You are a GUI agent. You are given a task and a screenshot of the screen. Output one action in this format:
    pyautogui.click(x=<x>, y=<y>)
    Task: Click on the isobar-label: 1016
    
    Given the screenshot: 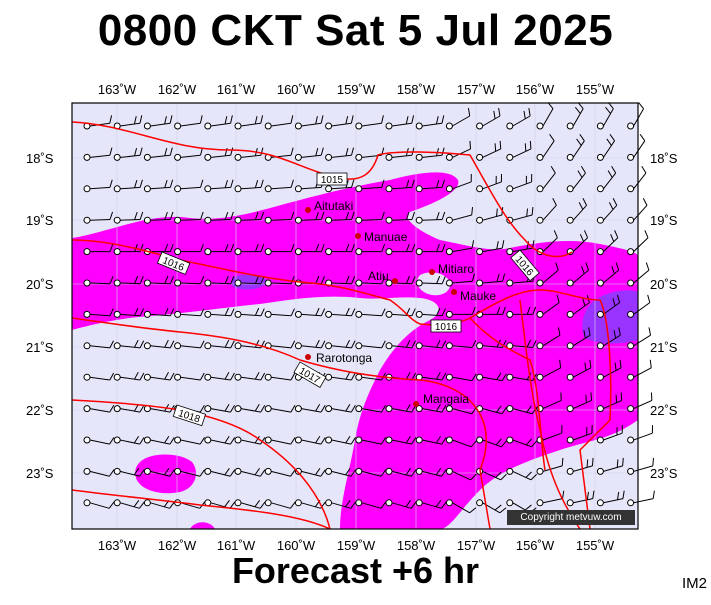 What is the action you would take?
    pyautogui.click(x=446, y=327)
    